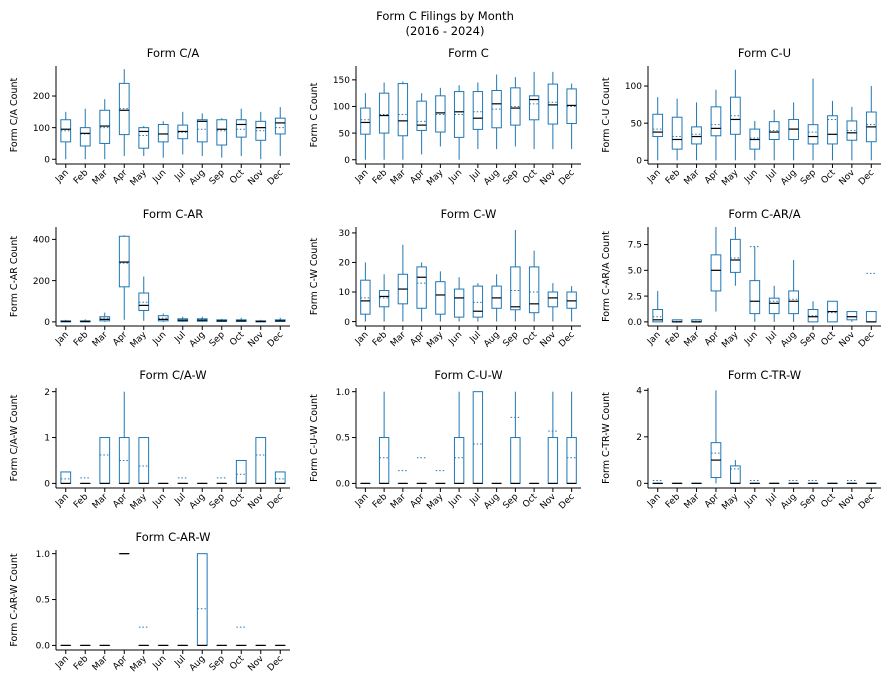 The height and width of the screenshot is (693, 891). I want to click on panel-title: Form C-AR/A, so click(764, 214).